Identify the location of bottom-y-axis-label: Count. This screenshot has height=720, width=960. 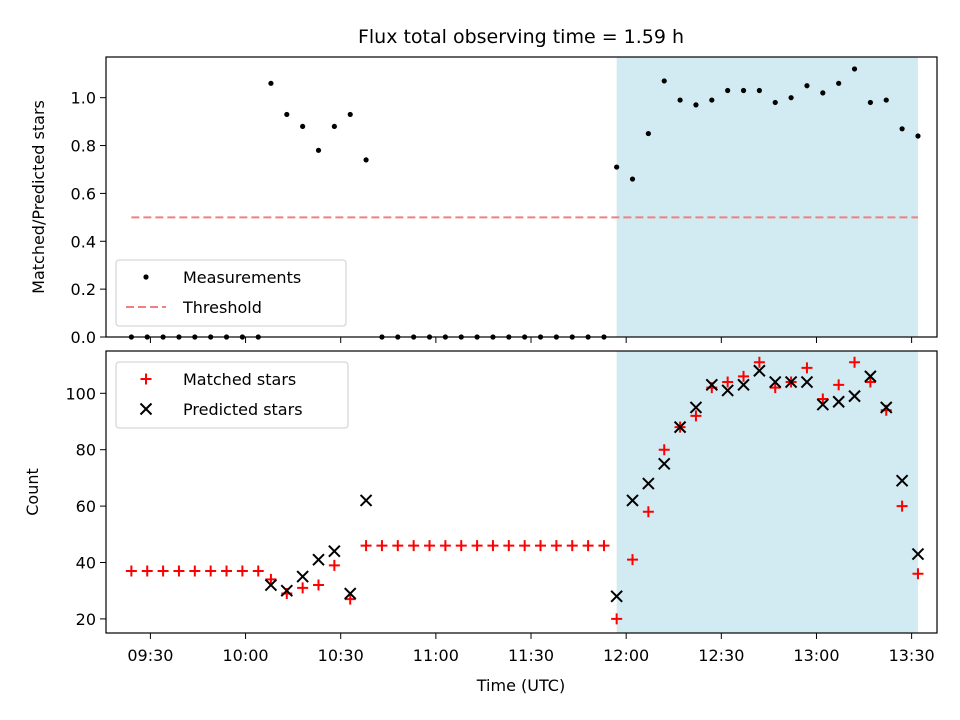
(32, 492).